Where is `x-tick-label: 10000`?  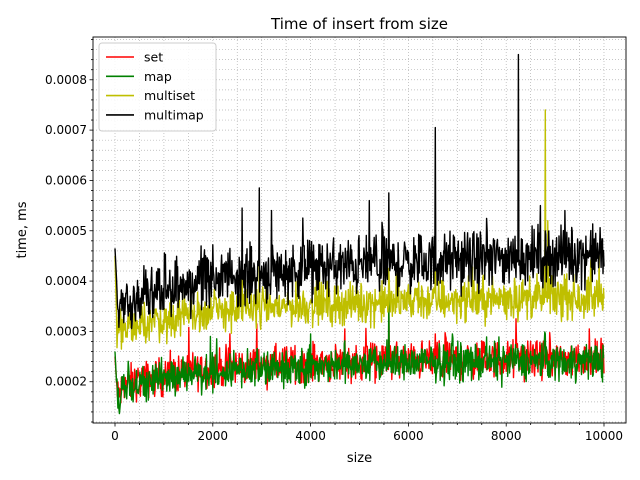 x-tick-label: 10000 is located at coordinates (604, 436).